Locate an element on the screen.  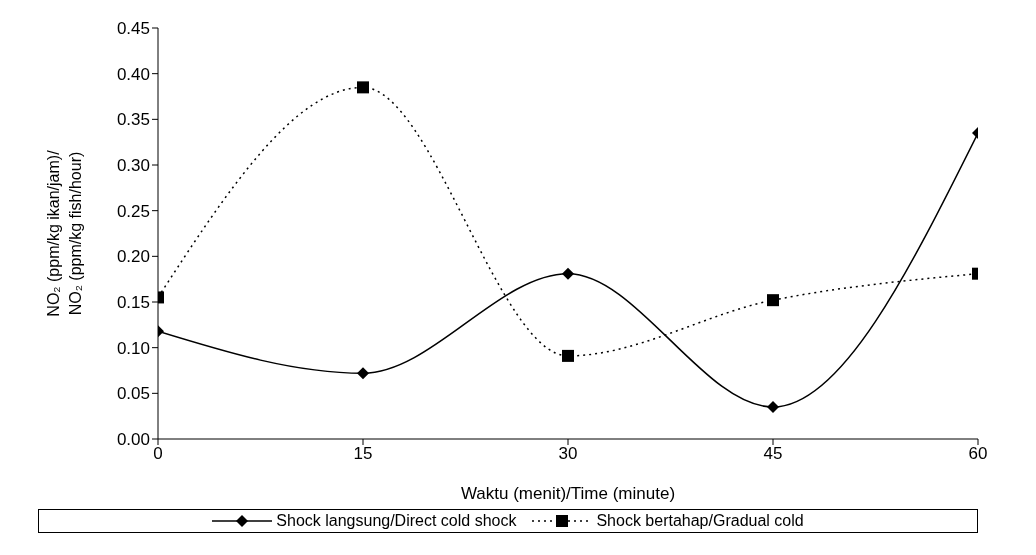
y-axis-title: NO₂ (ppm/kg ikan/jam)/ NO₂ (ppm/kg fish/hour) is located at coordinates (64, 233).